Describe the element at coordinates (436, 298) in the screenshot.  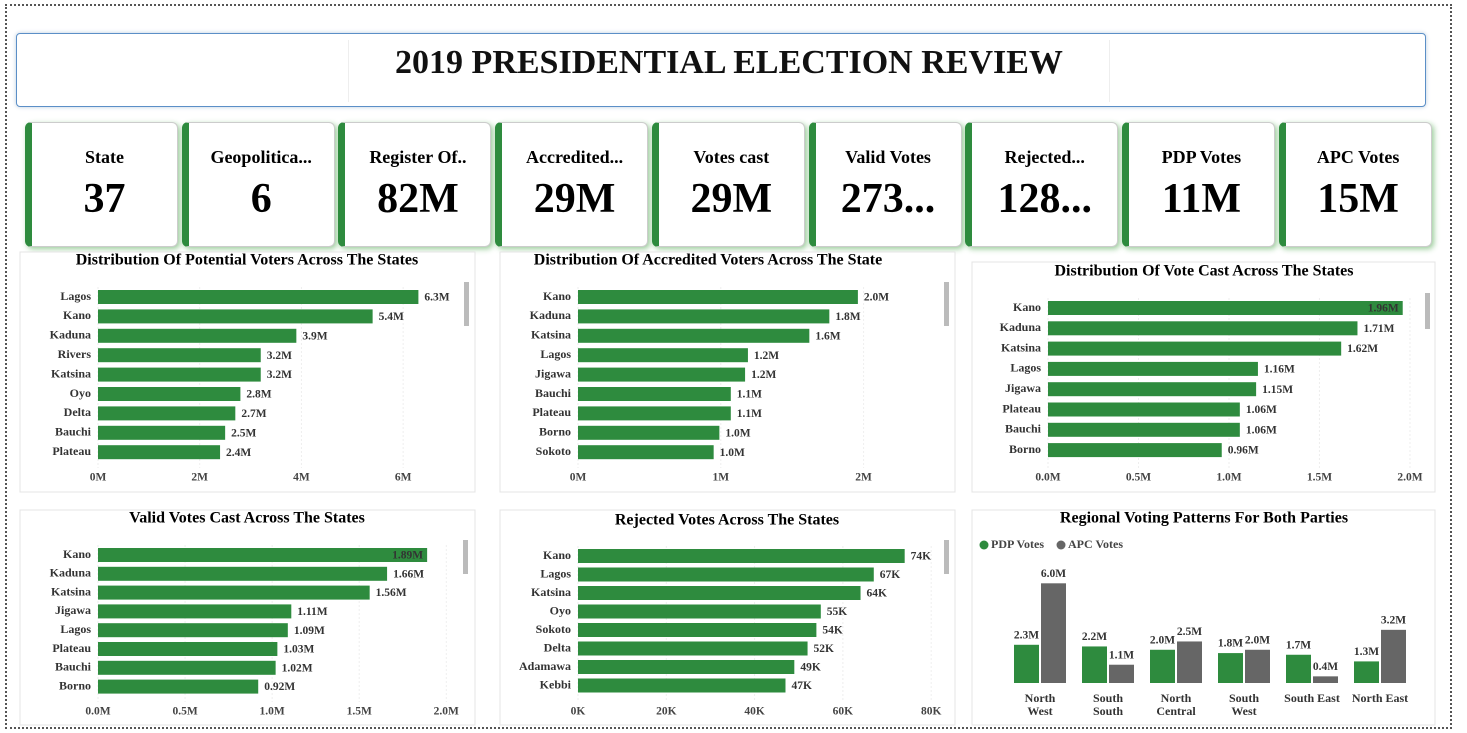
I see `data-label: 6.3M` at that location.